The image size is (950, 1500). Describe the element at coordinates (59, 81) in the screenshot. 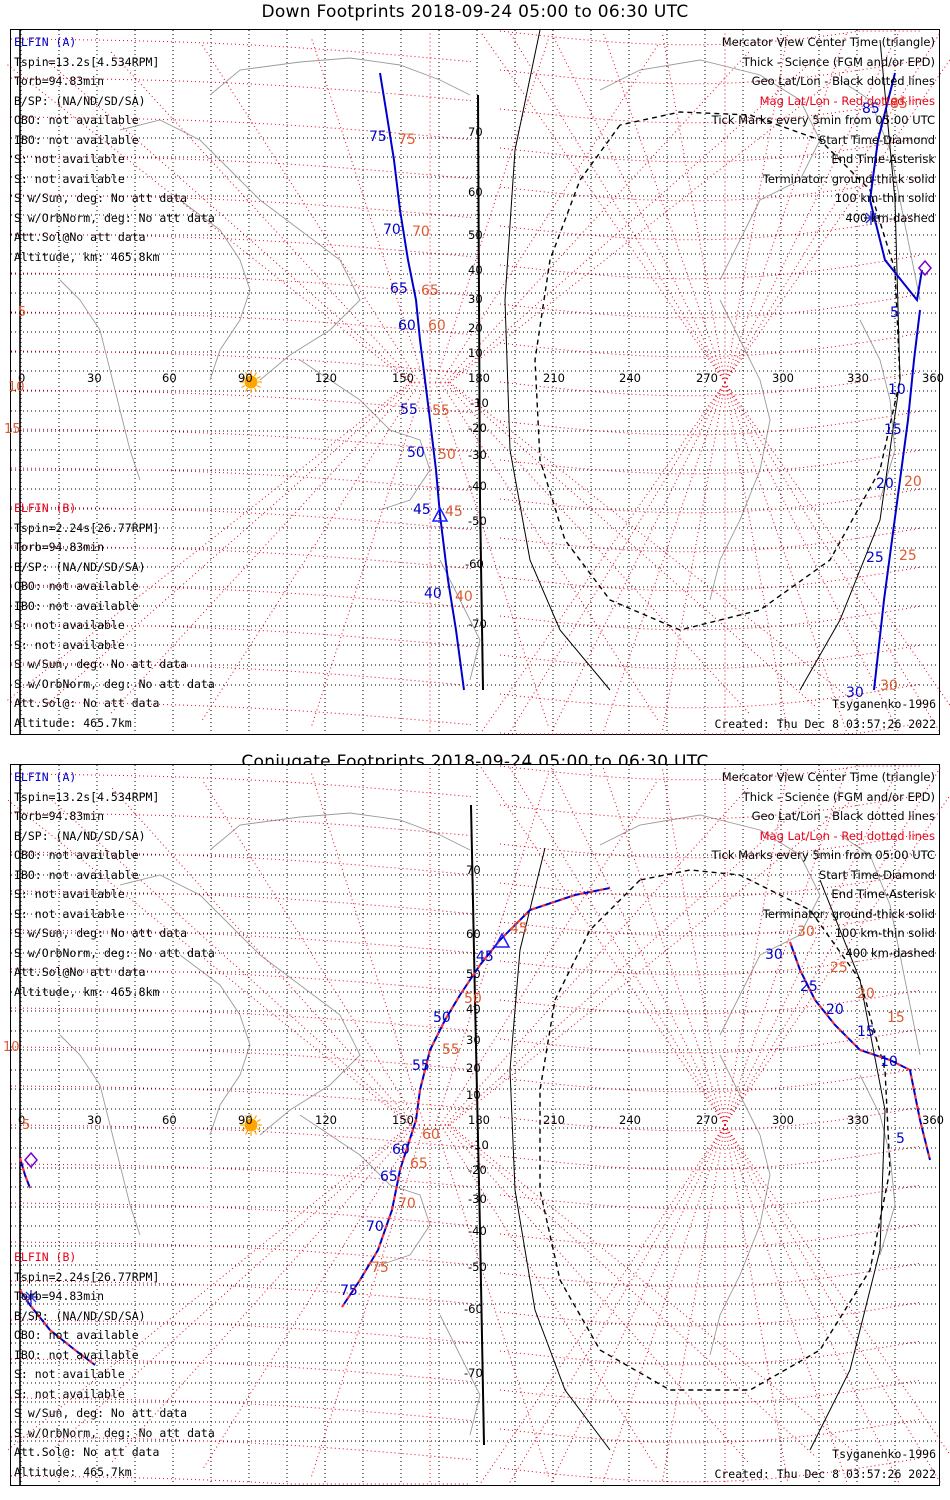

I see `elfin-a-line: Torb=94.83min` at that location.